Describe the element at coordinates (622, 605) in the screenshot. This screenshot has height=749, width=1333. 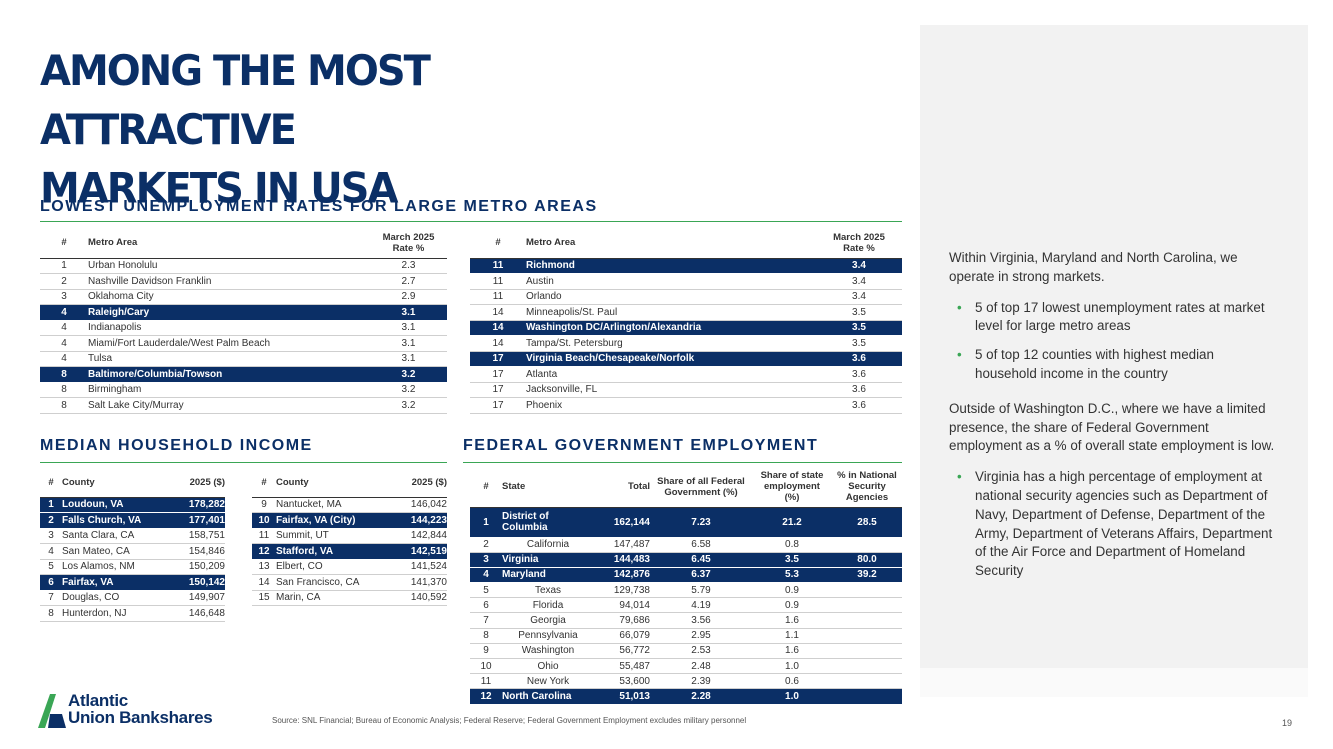
I see `total-cell: 94,014` at that location.